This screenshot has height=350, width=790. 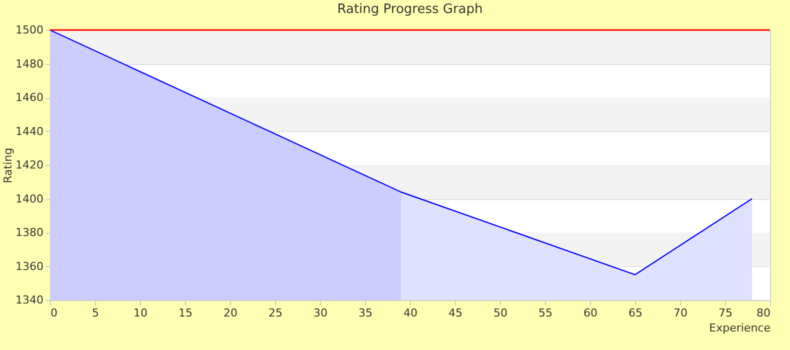 I want to click on y-tick-label: 1440, so click(x=30, y=131).